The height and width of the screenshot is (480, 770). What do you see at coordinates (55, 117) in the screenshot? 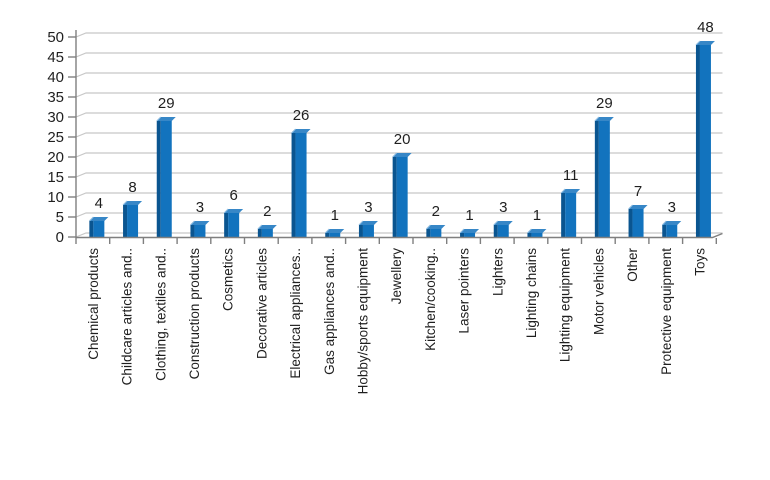
I see `y-axis-label: 30` at bounding box center [55, 117].